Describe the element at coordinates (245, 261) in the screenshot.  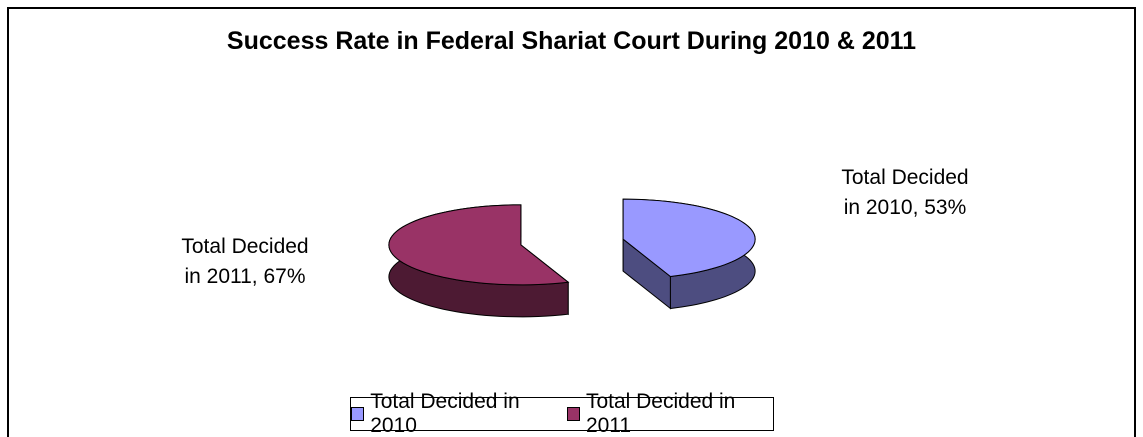
I see `data-label: Total Decided in 2011, 67%` at that location.